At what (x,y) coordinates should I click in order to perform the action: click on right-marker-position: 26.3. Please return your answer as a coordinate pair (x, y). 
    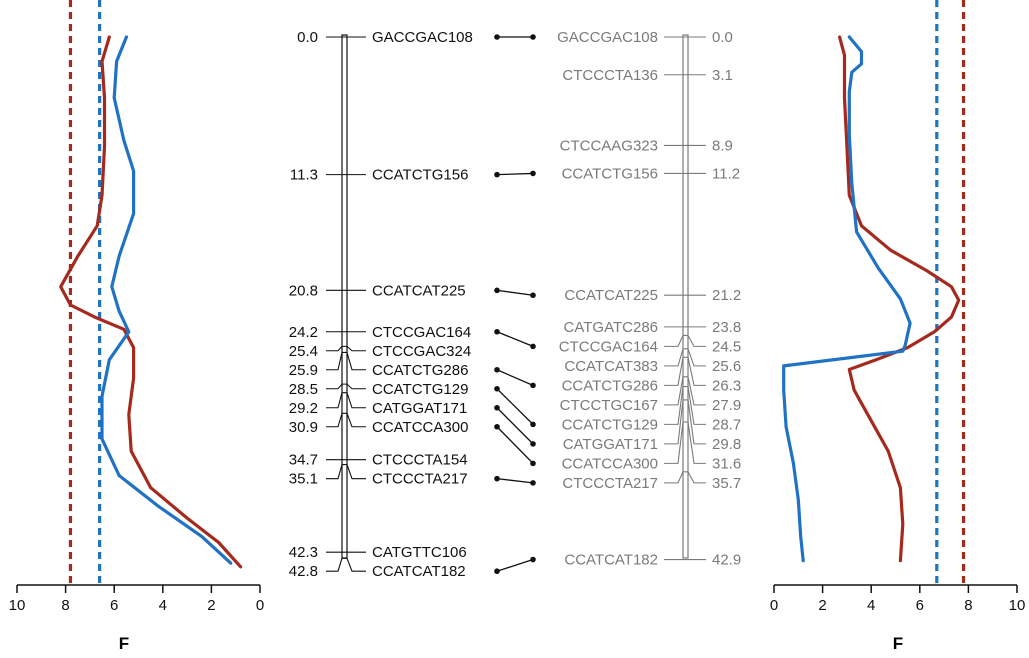
    Looking at the image, I should click on (726, 385).